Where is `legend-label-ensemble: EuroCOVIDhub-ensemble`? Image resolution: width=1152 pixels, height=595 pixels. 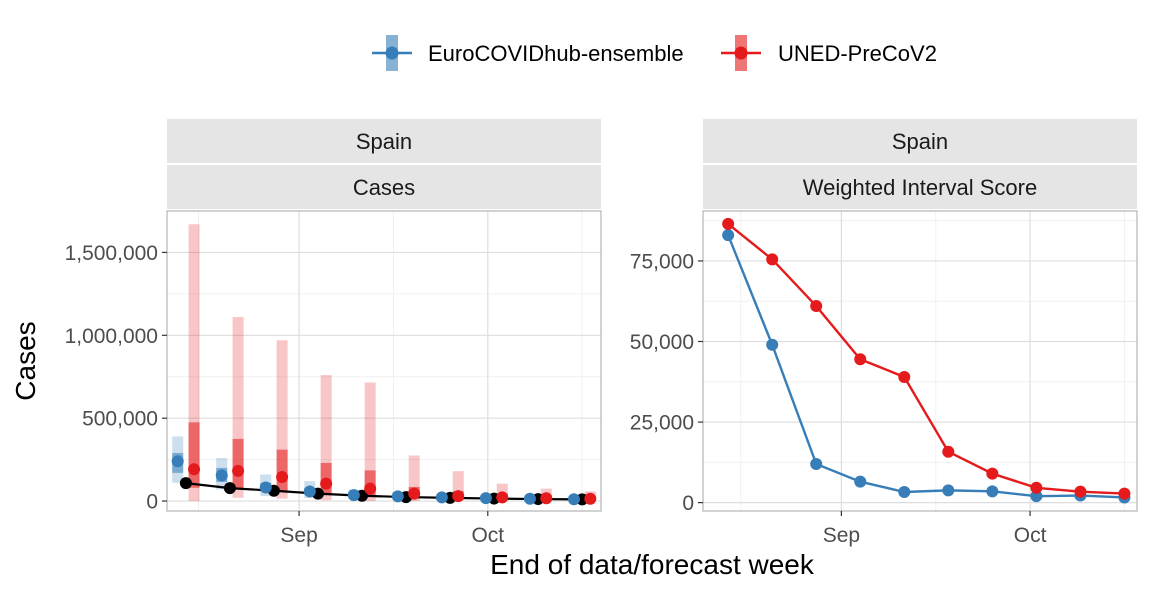 legend-label-ensemble: EuroCOVIDhub-ensemble is located at coordinates (556, 53).